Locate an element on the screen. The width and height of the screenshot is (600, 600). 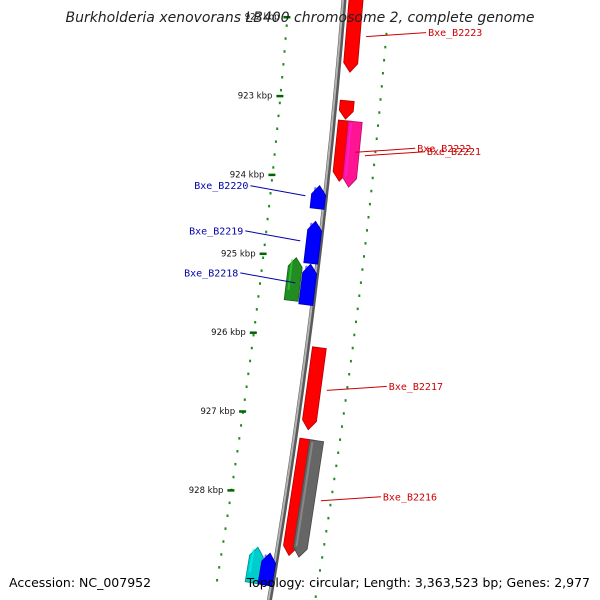
gene-arrow-bxe_b2220 is located at coordinates (318, 197).